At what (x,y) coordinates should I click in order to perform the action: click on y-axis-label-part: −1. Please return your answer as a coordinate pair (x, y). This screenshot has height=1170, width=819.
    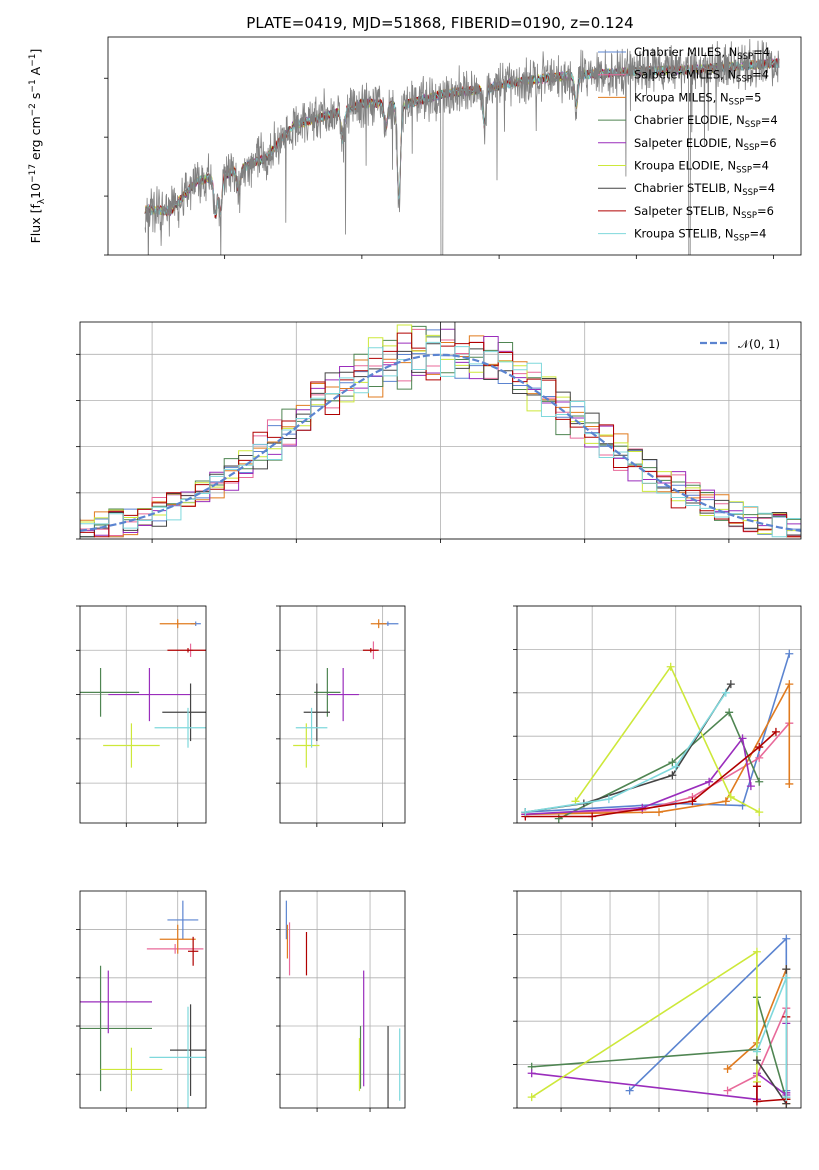
    Looking at the image, I should click on (33, 85).